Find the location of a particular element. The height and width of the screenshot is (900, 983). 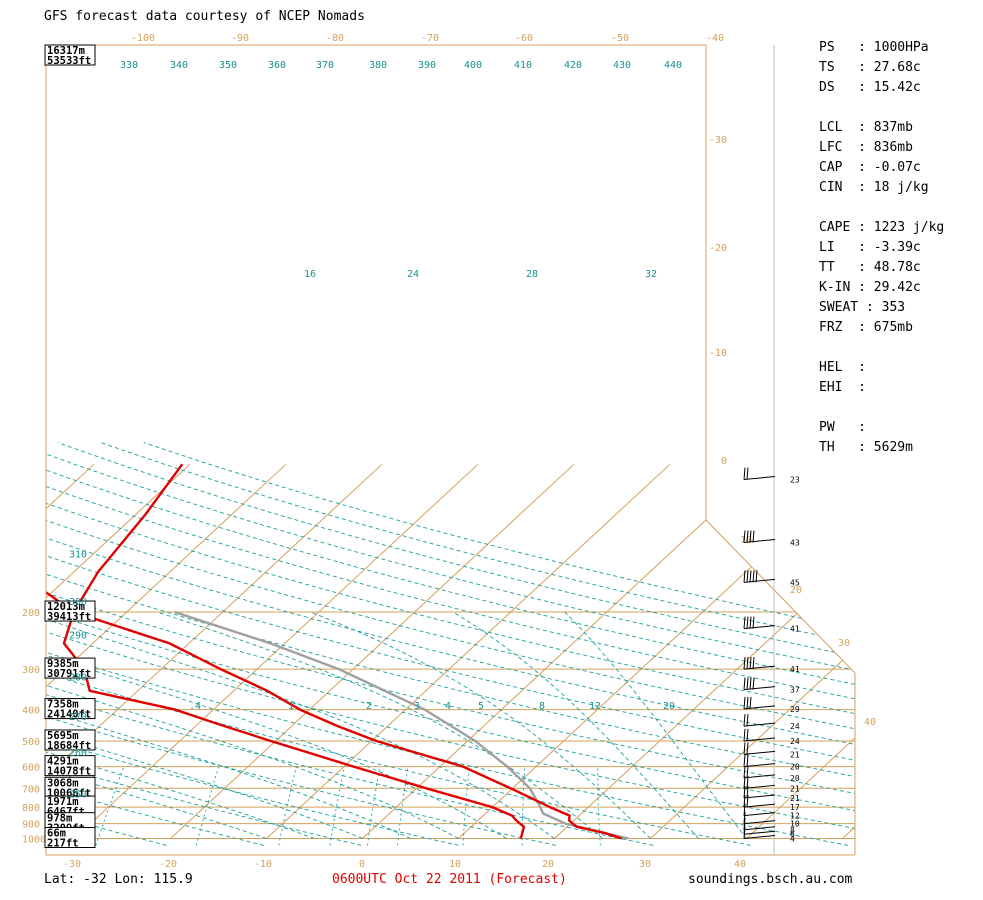

theta-label: 260 is located at coordinates (78, 753).